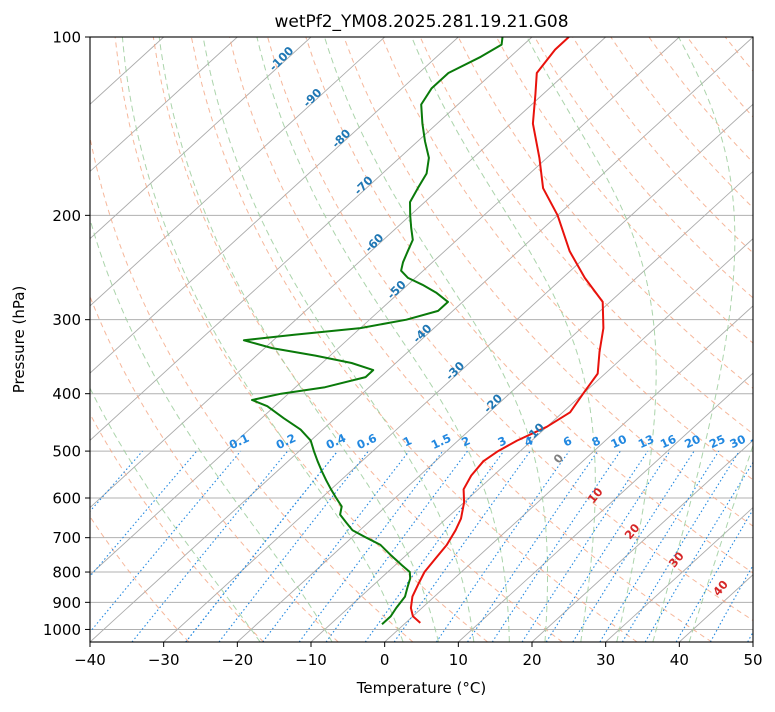  I want to click on mixing-ratio-label: 0.1, so click(239, 441).